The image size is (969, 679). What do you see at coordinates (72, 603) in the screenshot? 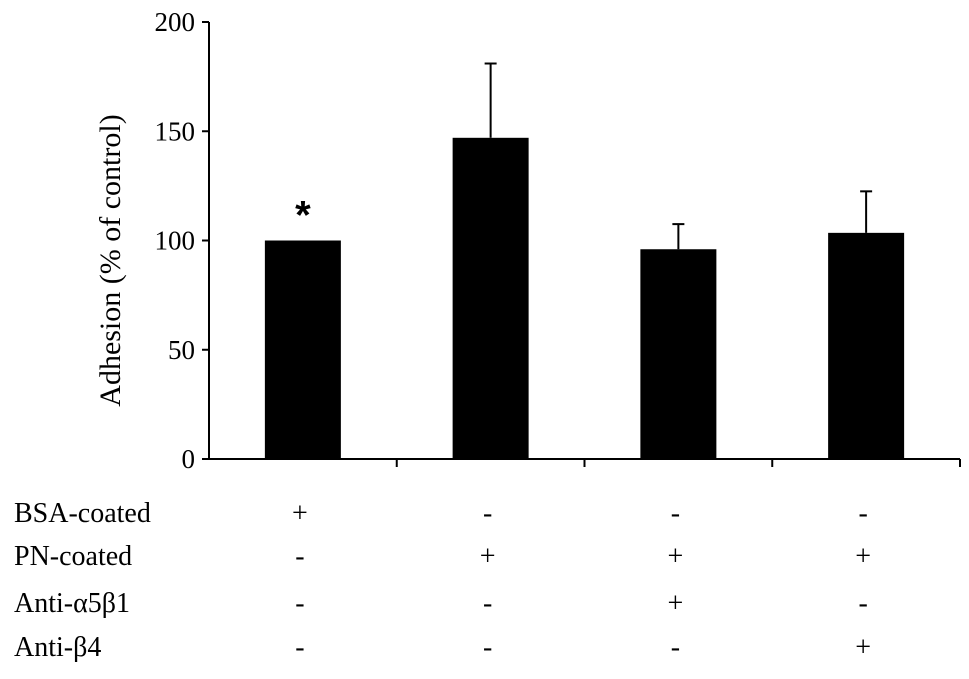
I see `condition-label: Anti-α5β1` at bounding box center [72, 603].